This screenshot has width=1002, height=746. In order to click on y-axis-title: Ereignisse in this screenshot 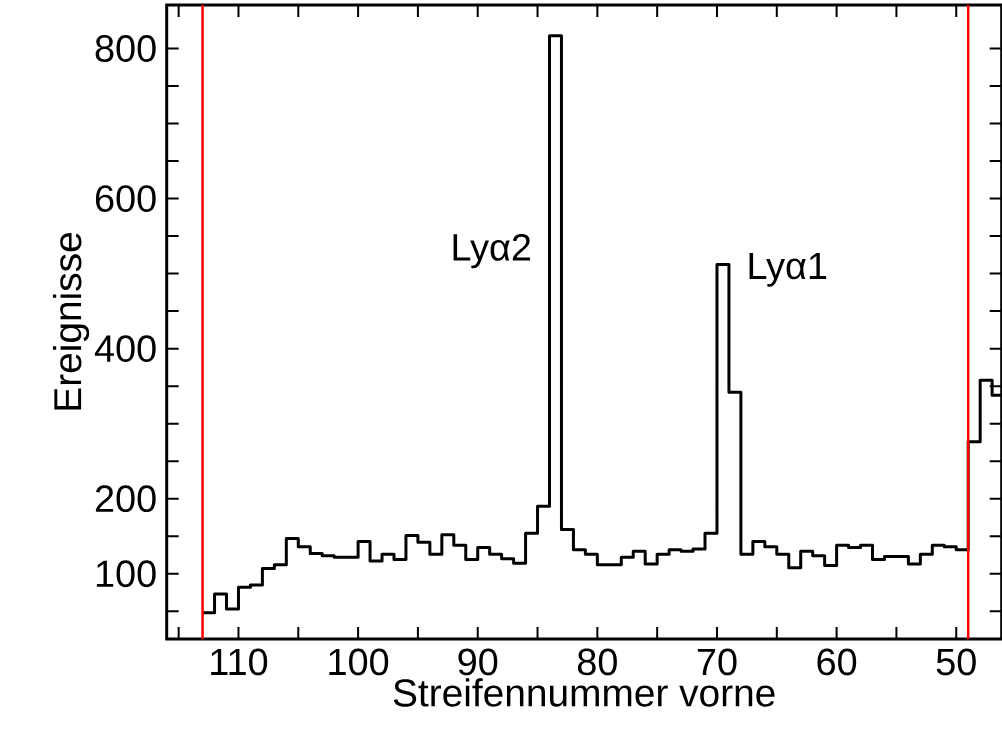, I will do `click(71, 321)`.